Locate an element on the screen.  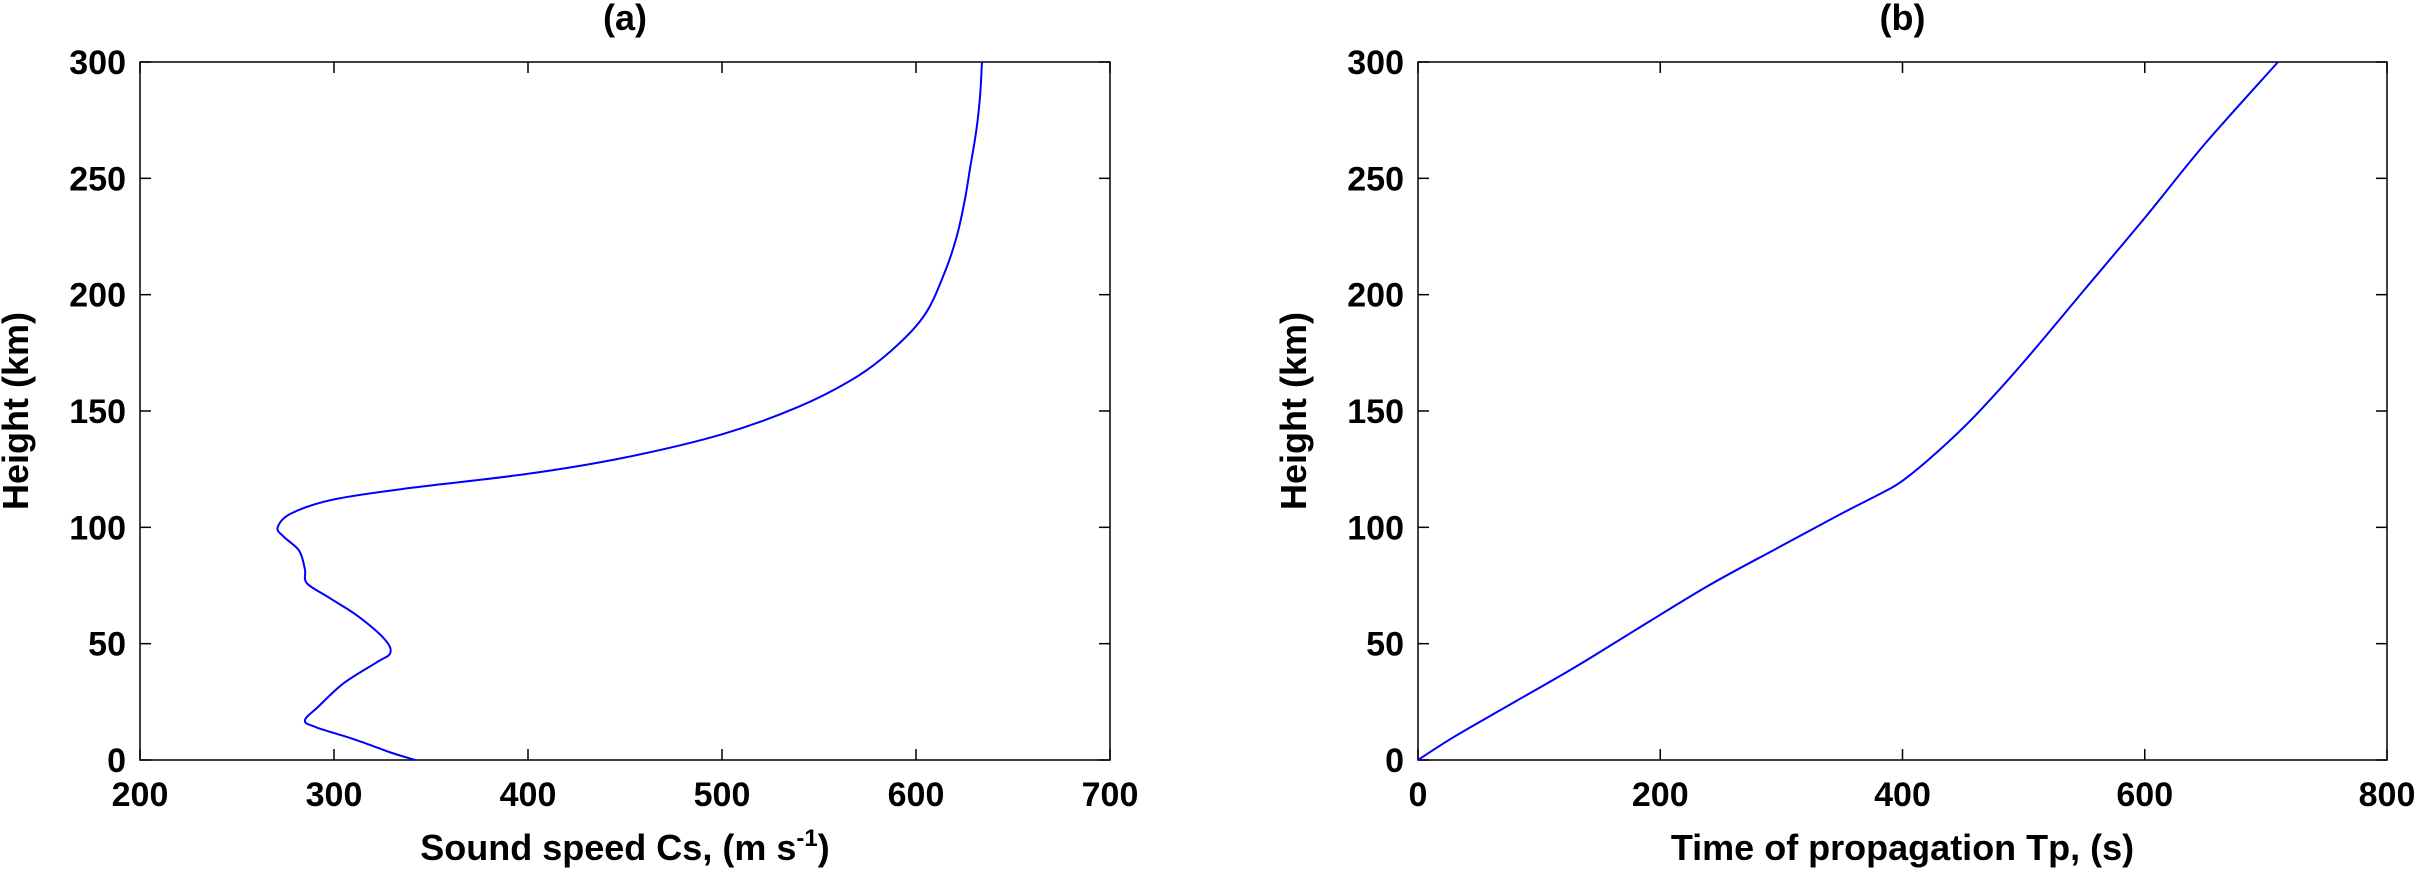
chart-title: (b) is located at coordinates (1903, 19).